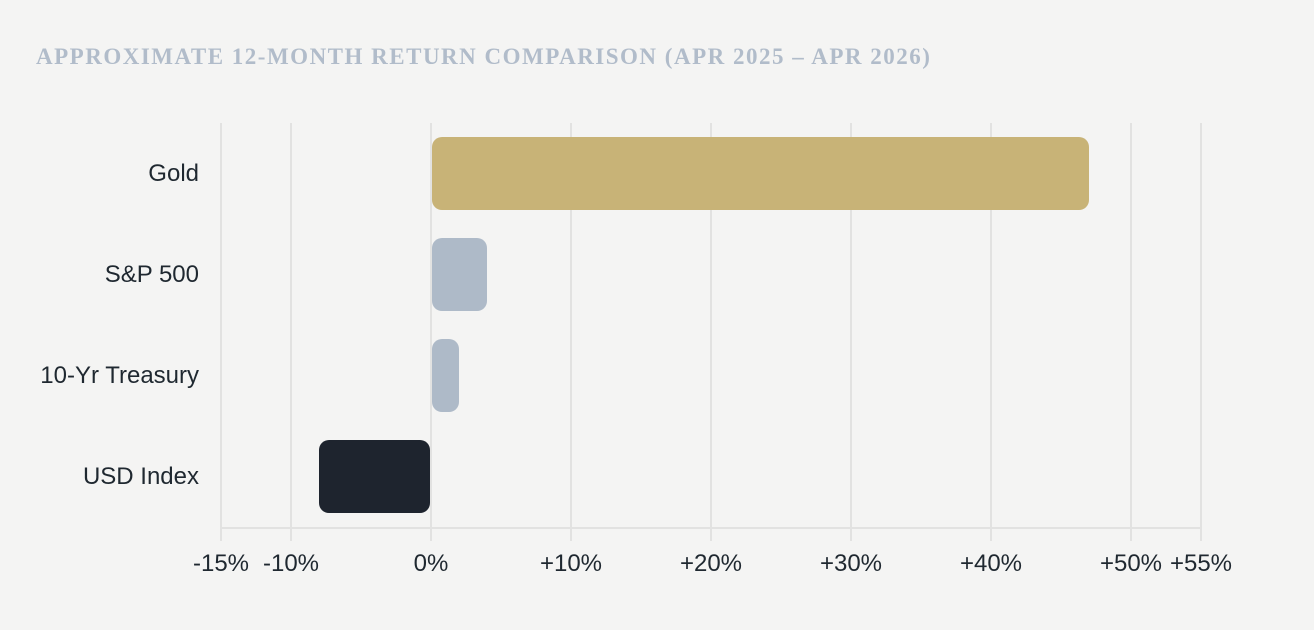  Describe the element at coordinates (151, 274) in the screenshot. I see `category-label-s-p-500: S&P 500` at that location.